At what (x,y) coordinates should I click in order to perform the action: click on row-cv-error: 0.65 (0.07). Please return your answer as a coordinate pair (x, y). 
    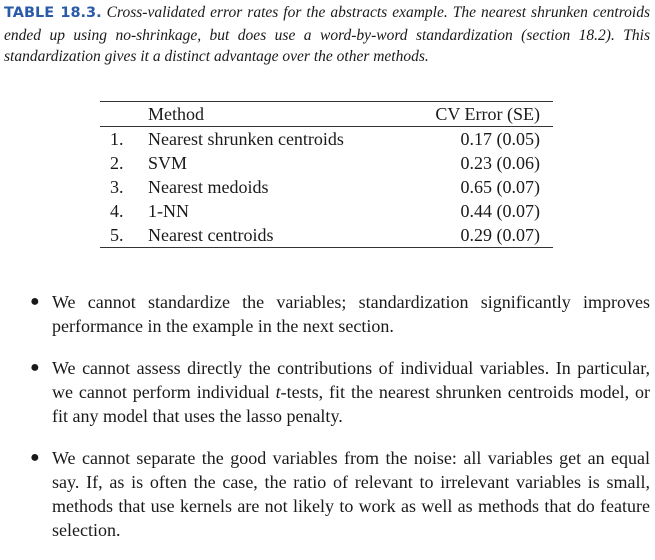
    Looking at the image, I should click on (500, 187).